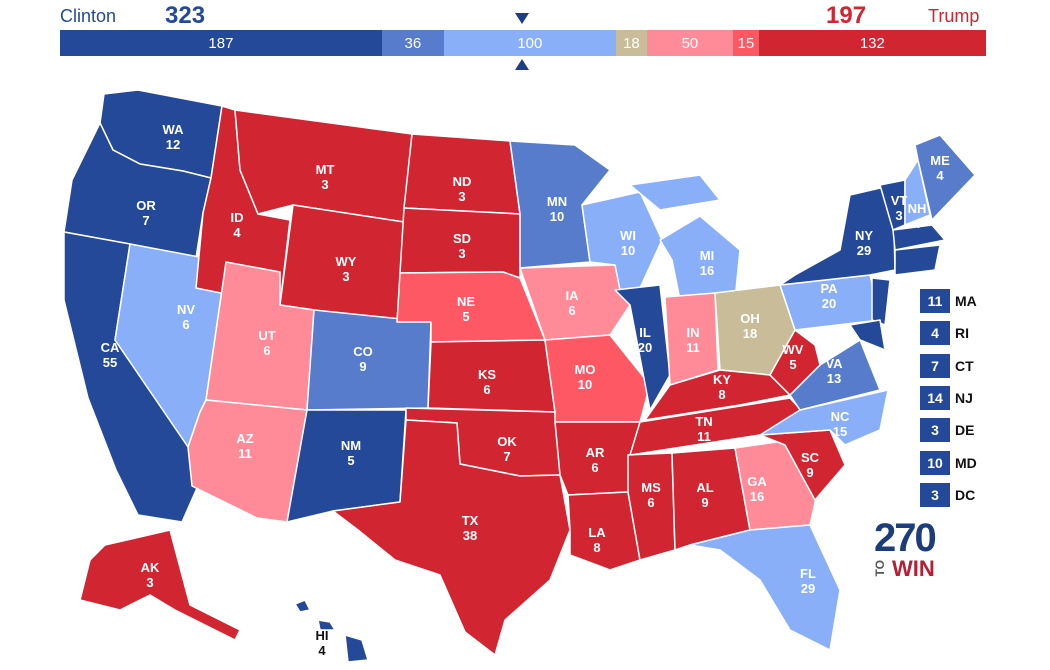 The width and height of the screenshot is (1050, 670). What do you see at coordinates (324, 184) in the screenshot?
I see `state-ev-mt: 3` at bounding box center [324, 184].